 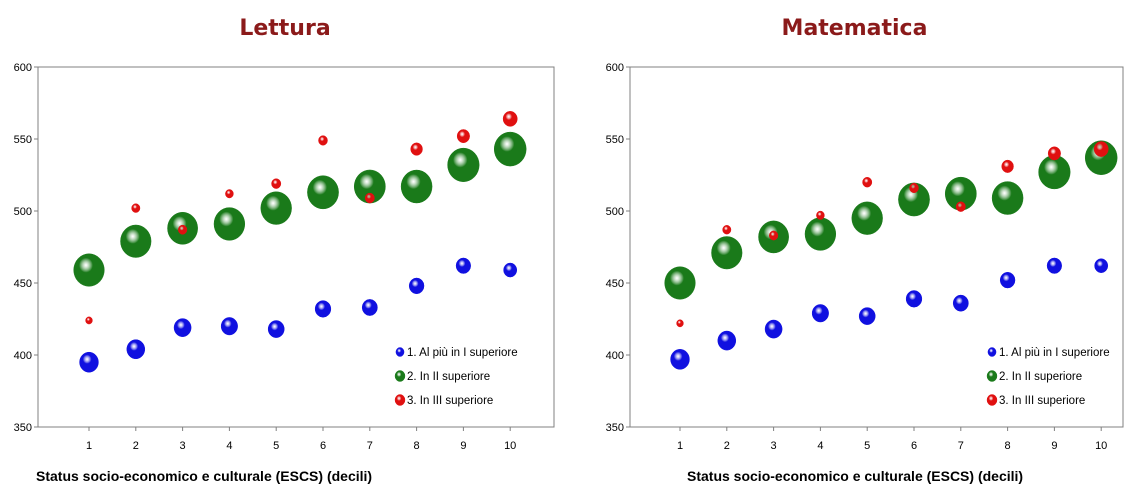 I want to click on chart-title: Matematica, so click(x=854, y=28).